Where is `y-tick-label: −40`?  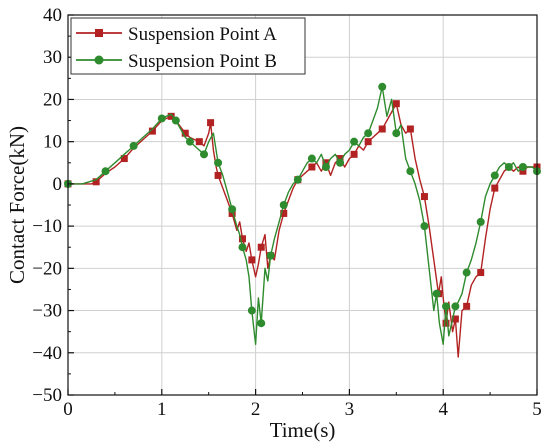
y-tick-label: −40 is located at coordinates (47, 353).